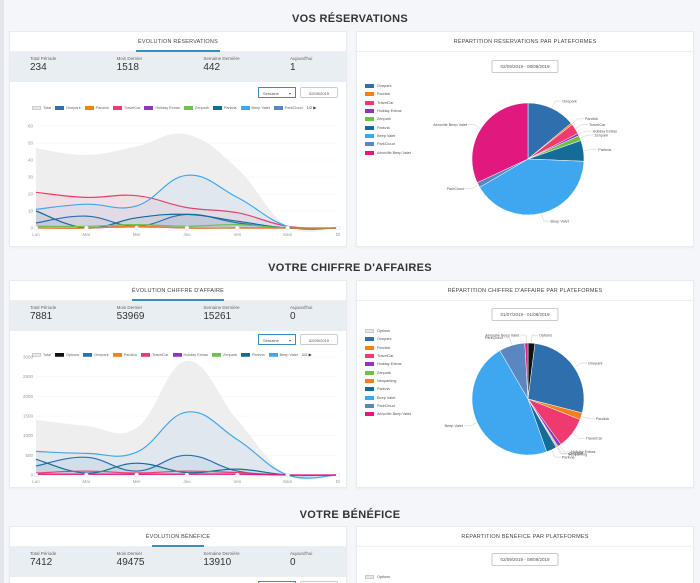  What do you see at coordinates (394, 414) in the screenshot?
I see `legend-label: Aéroville Beep Valet` at bounding box center [394, 414].